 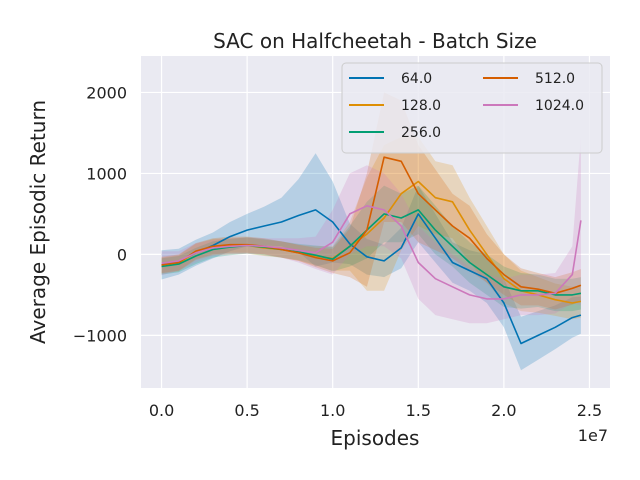 I want to click on y-tick-label: 1000, so click(x=106, y=173).